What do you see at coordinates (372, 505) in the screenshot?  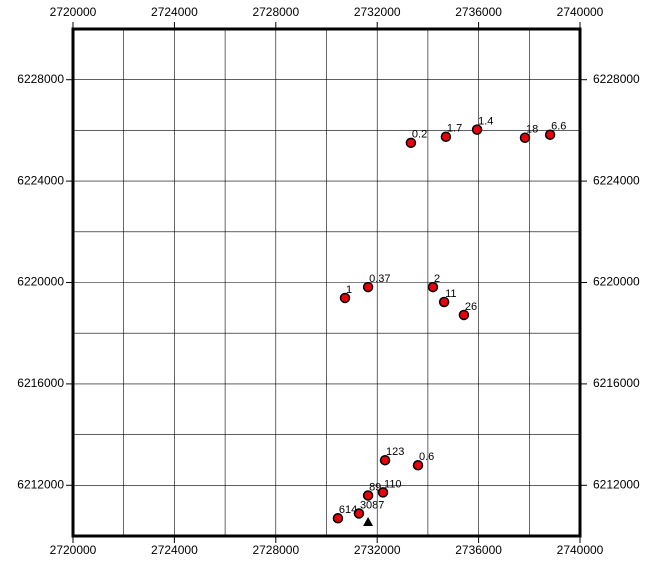 I see `point-label: 3087` at bounding box center [372, 505].